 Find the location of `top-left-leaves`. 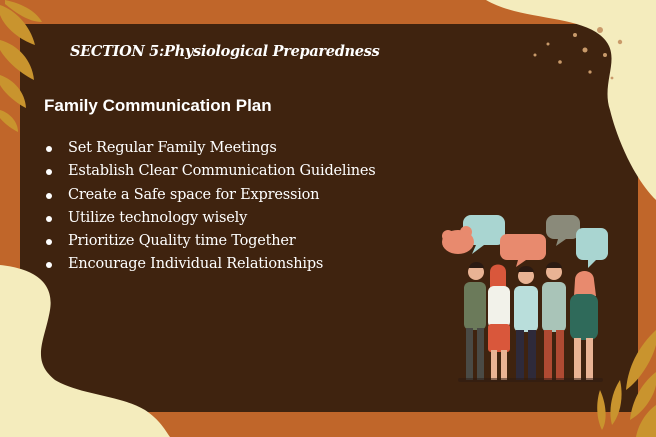

top-left-leaves is located at coordinates (21, 66).